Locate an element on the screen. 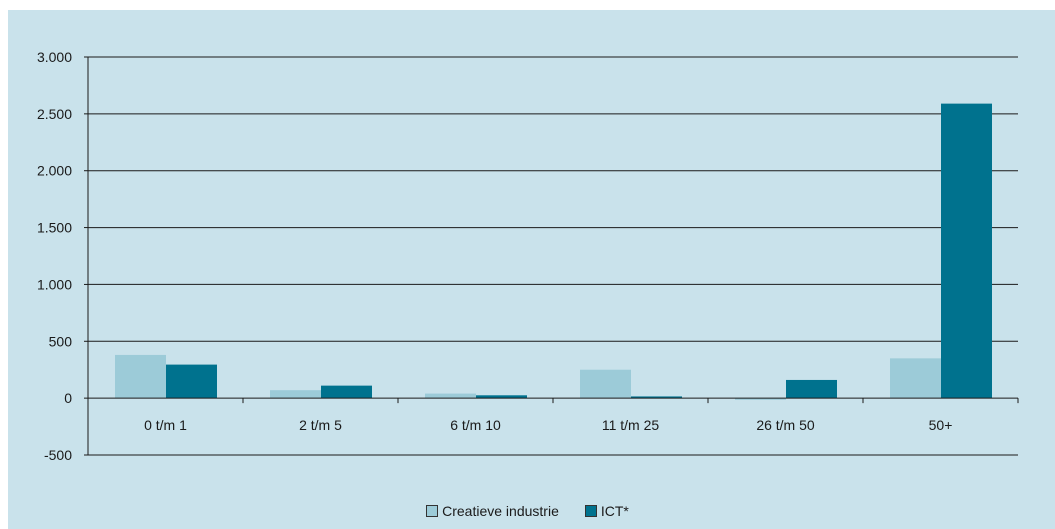 The width and height of the screenshot is (1055, 529). y-tick-label: 500 is located at coordinates (61, 341).